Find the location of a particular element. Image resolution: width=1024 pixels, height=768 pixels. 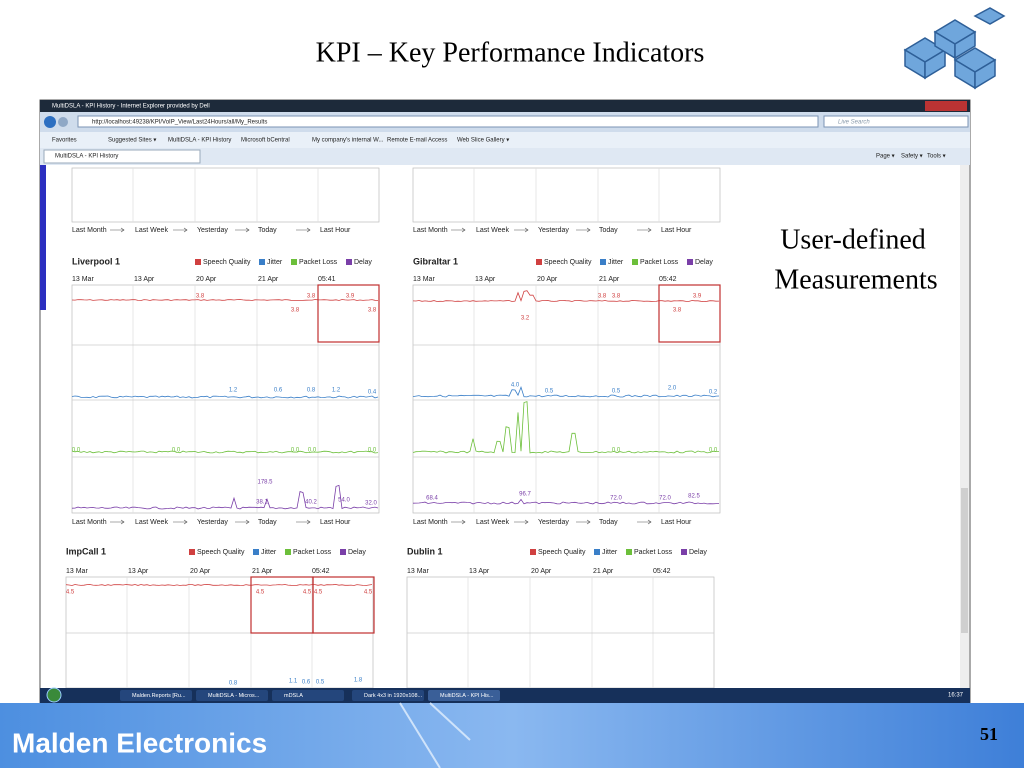

favorite-link: MultiDSLA - KPI History is located at coordinates (199, 141).